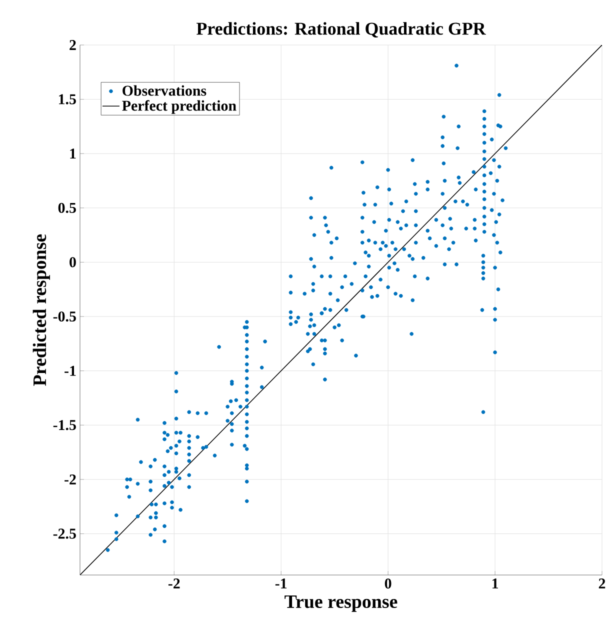 This screenshot has width=611, height=637. What do you see at coordinates (179, 107) in the screenshot?
I see `legend-label: Perfect prediction` at bounding box center [179, 107].